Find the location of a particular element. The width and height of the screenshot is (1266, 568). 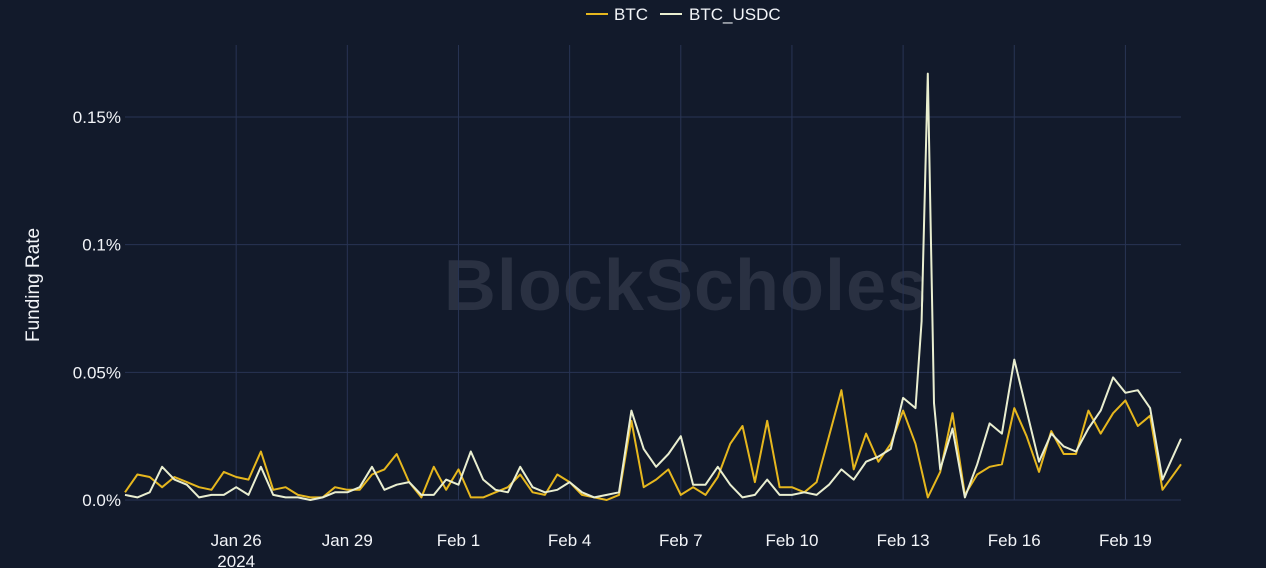

legend-label: BTC is located at coordinates (631, 14).